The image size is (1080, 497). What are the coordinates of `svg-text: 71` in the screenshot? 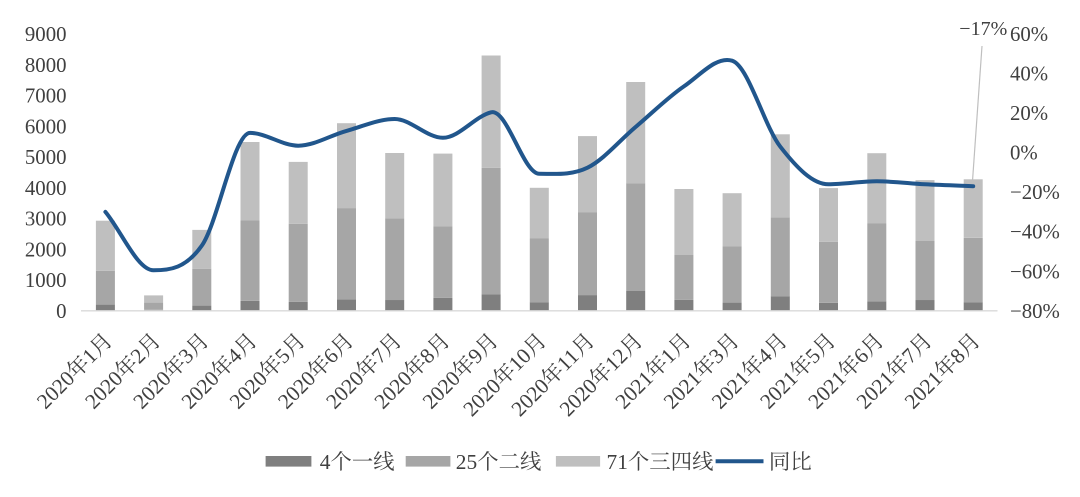 It's located at (617, 462).